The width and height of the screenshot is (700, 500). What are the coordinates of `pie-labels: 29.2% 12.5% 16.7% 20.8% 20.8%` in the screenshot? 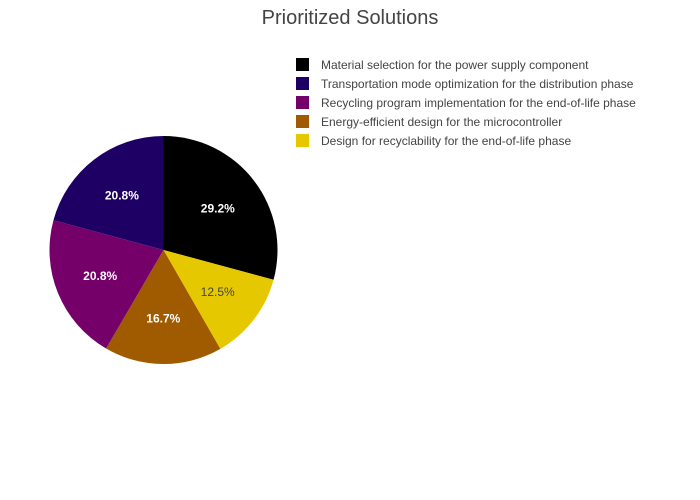 It's located at (159, 257).